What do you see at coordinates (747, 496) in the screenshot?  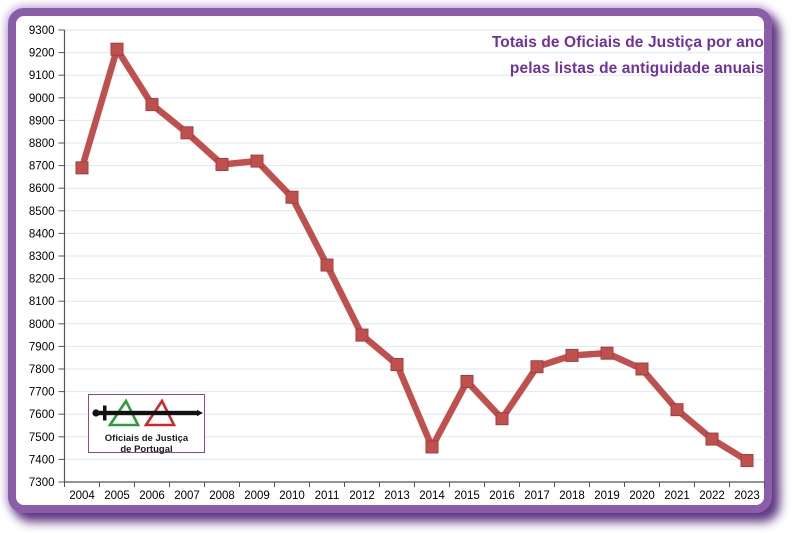 I see `x-tick-label: 2023` at bounding box center [747, 496].